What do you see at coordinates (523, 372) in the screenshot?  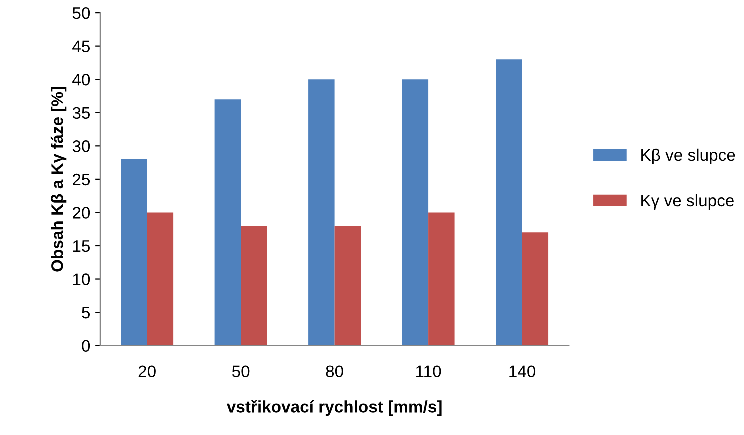 I see `x-tick-label: 140` at bounding box center [523, 372].